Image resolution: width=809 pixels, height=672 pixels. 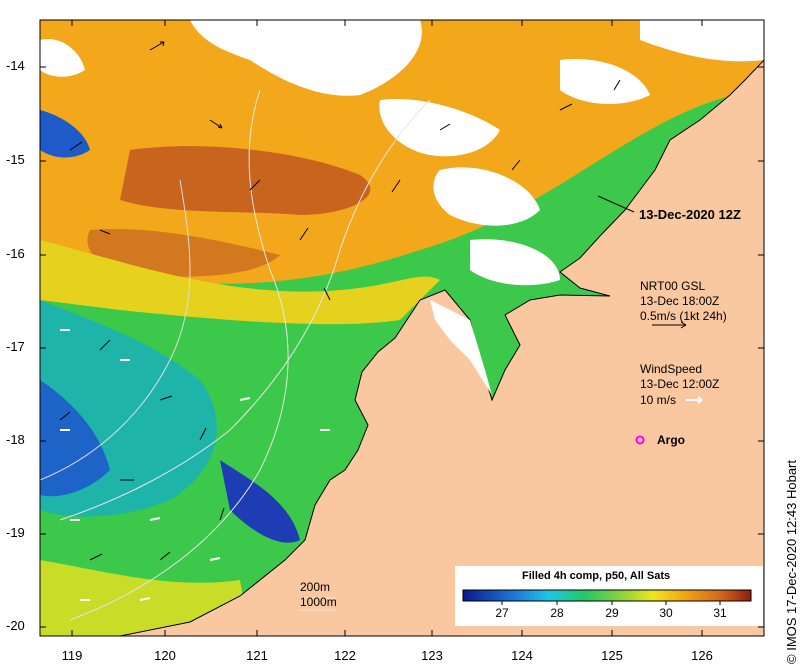 I want to click on current-legend-title: NRT00 GSL, so click(x=673, y=286).